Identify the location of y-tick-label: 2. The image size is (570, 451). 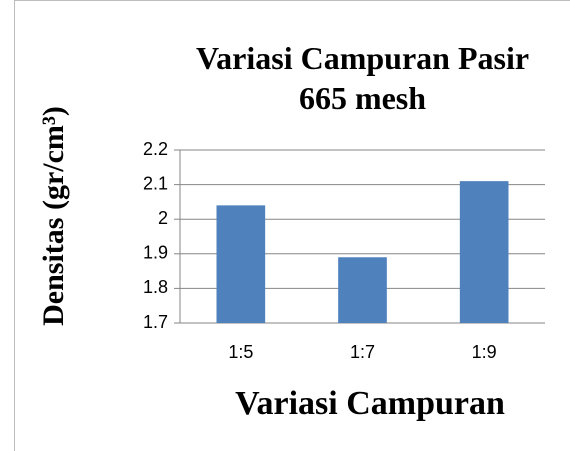
(163, 218).